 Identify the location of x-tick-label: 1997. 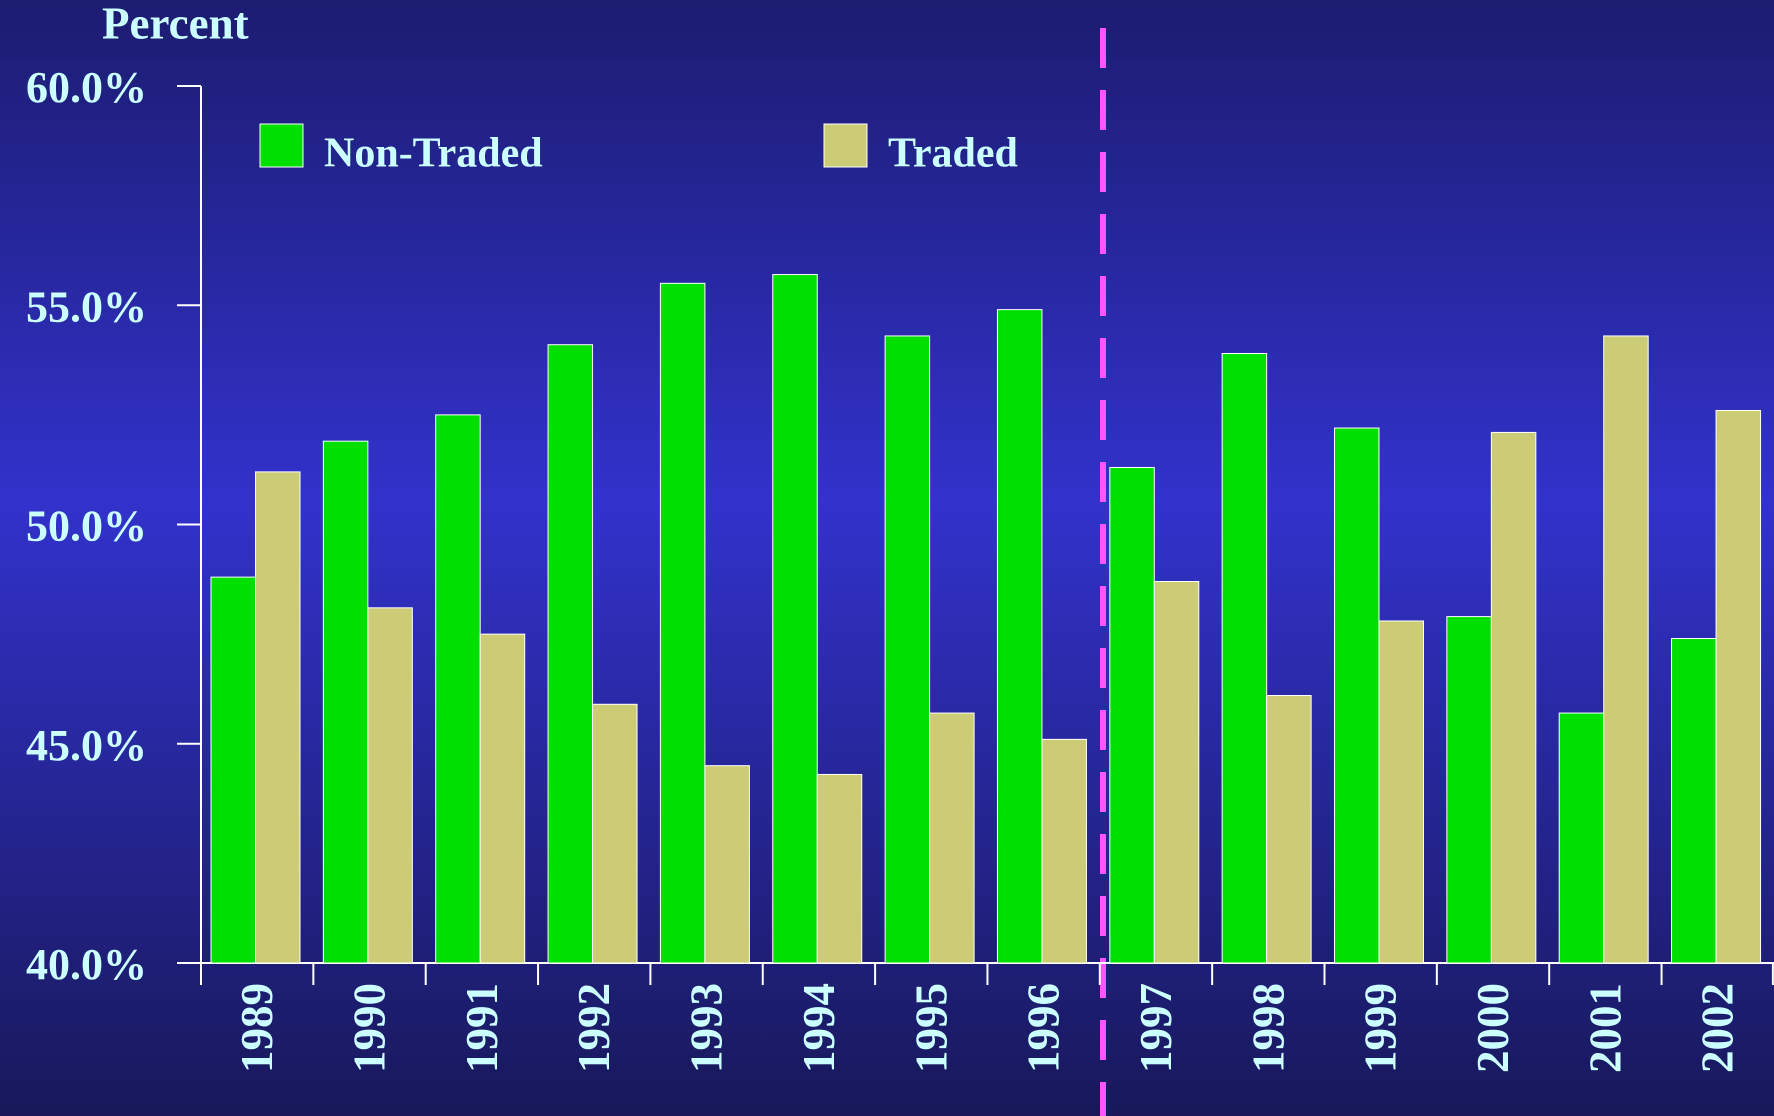
(1156, 1028).